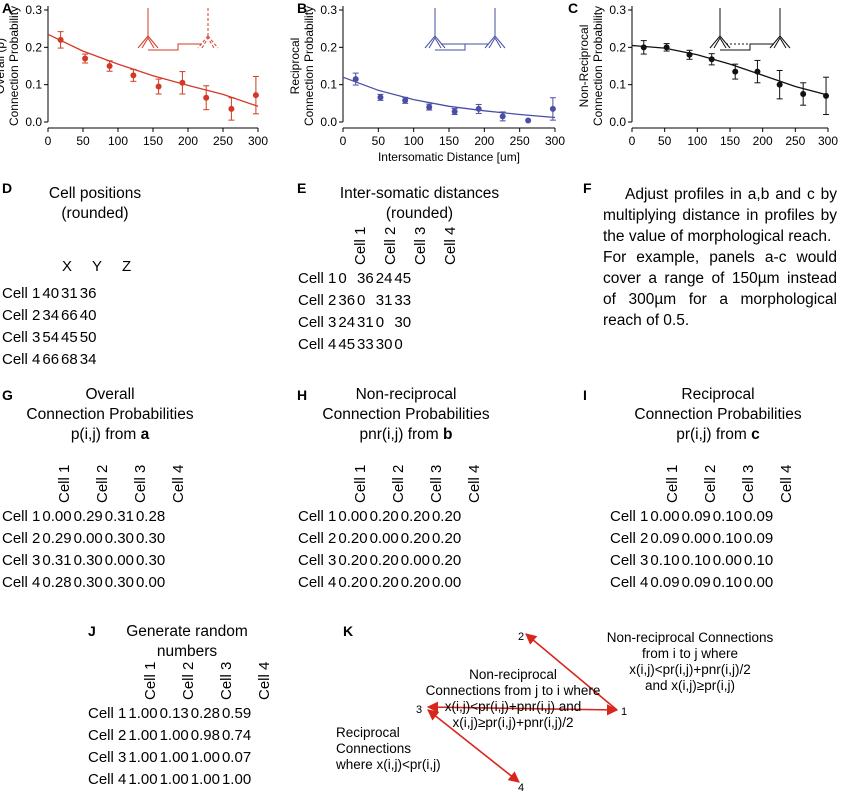 This screenshot has width=843, height=796. I want to click on positions-row: Cell 4 66 68 34, so click(49, 359).